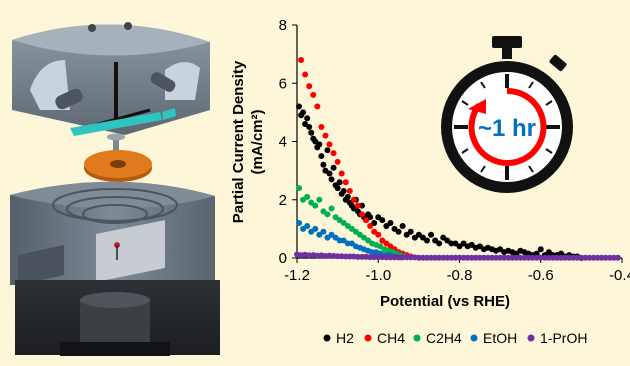 The image size is (630, 366). Describe the element at coordinates (460, 275) in the screenshot. I see `x-tick-label: -0.8` at that location.